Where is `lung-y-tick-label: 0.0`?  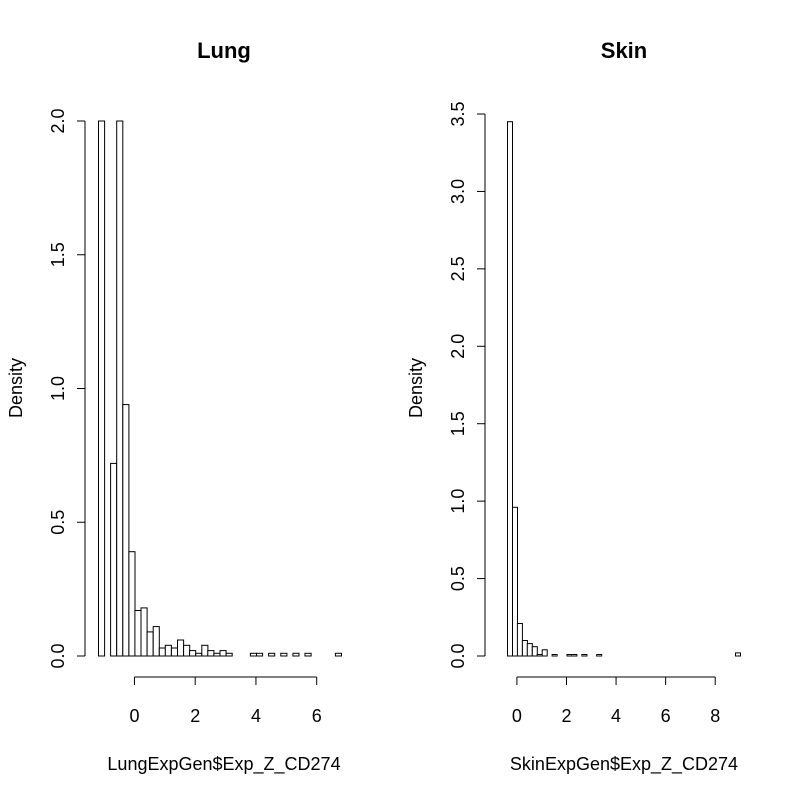
lung-y-tick-label: 0.0 is located at coordinates (58, 655).